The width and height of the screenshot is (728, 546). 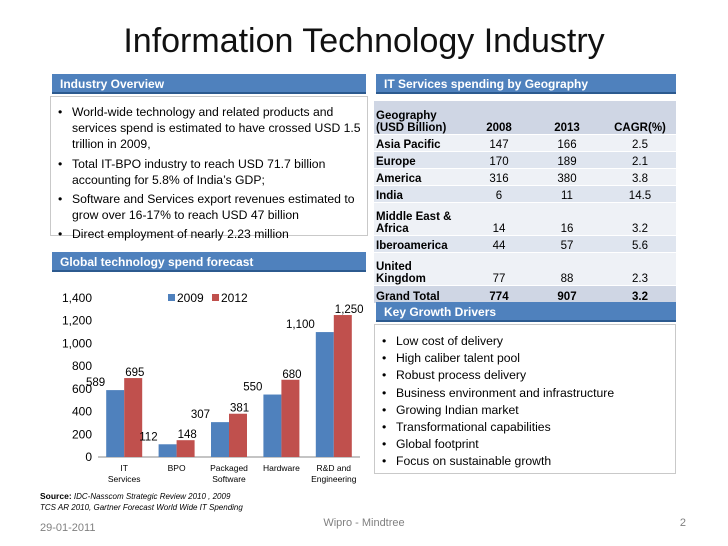 What do you see at coordinates (640, 160) in the screenshot?
I see `table-cell: 2.1` at bounding box center [640, 160].